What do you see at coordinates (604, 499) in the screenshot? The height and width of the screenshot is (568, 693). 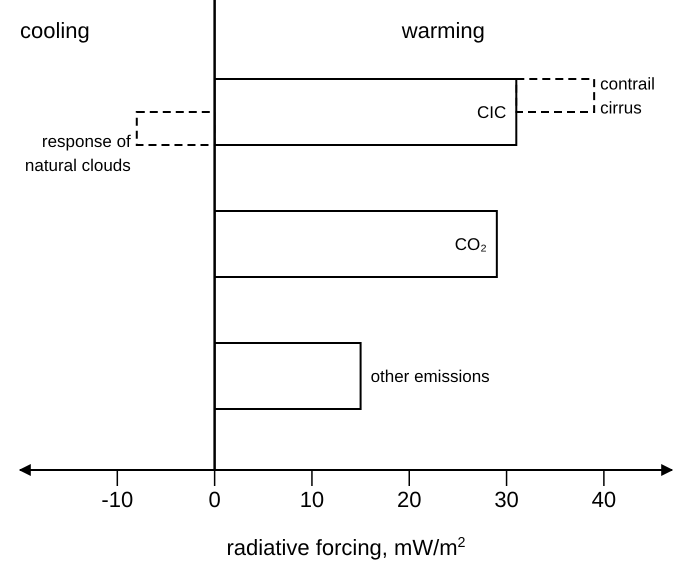 I see `x-tick-label: 40` at bounding box center [604, 499].